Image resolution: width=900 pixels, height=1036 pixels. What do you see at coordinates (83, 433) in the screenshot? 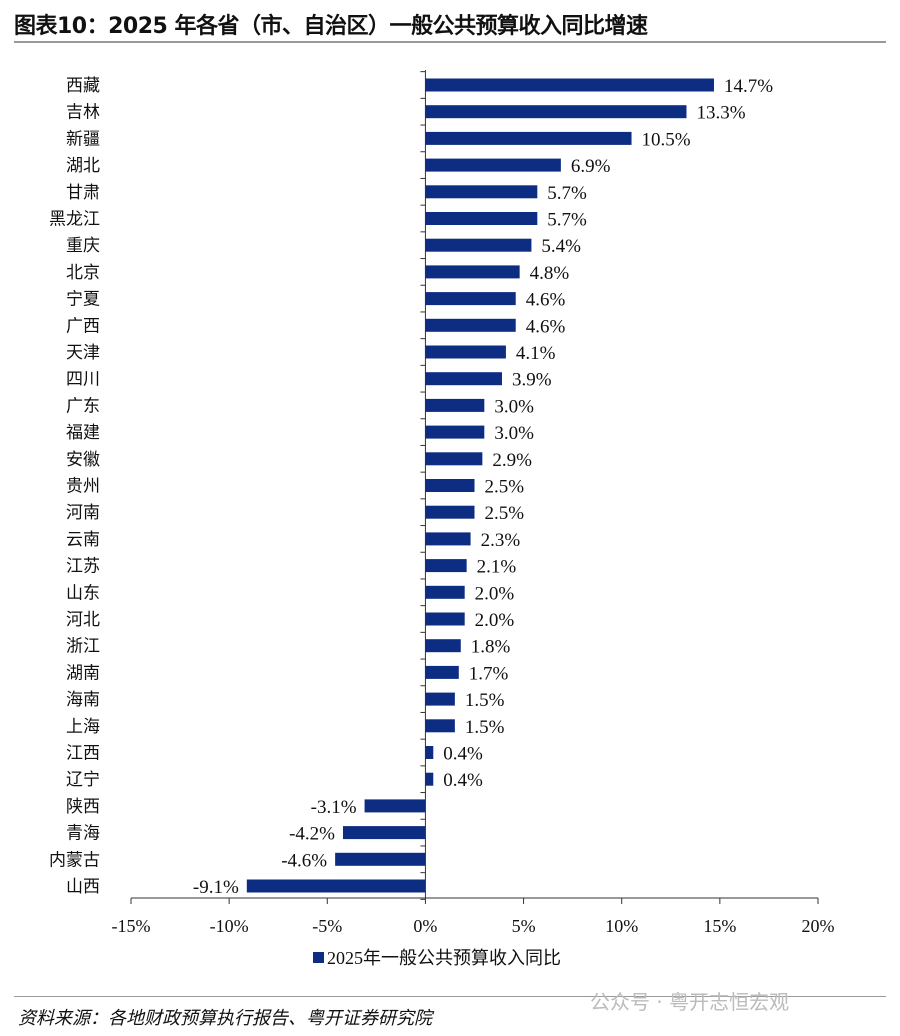
I see `category-label: 福建` at bounding box center [83, 433].